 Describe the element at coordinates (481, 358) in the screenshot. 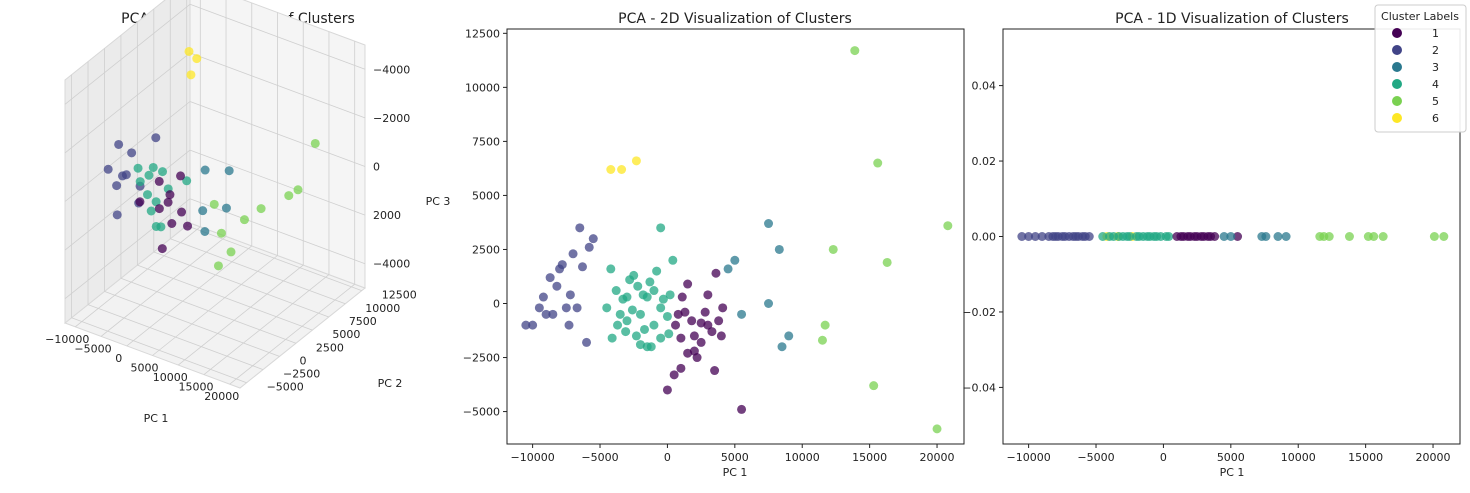

I see `ax2d-y-tick-label: −2500` at that location.